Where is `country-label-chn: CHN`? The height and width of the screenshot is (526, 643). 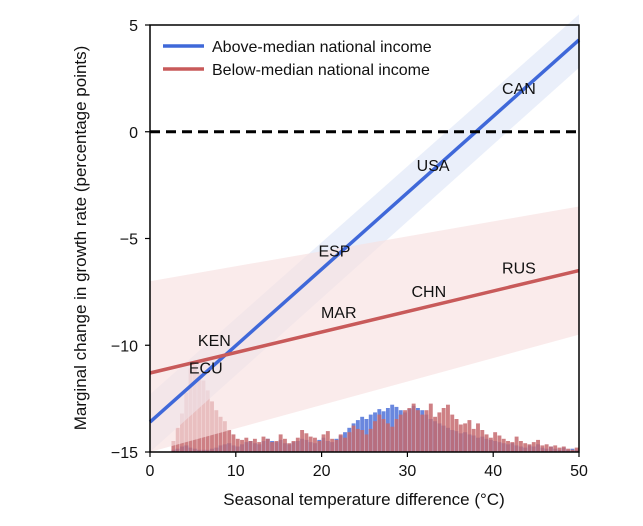 country-label-chn: CHN is located at coordinates (429, 292).